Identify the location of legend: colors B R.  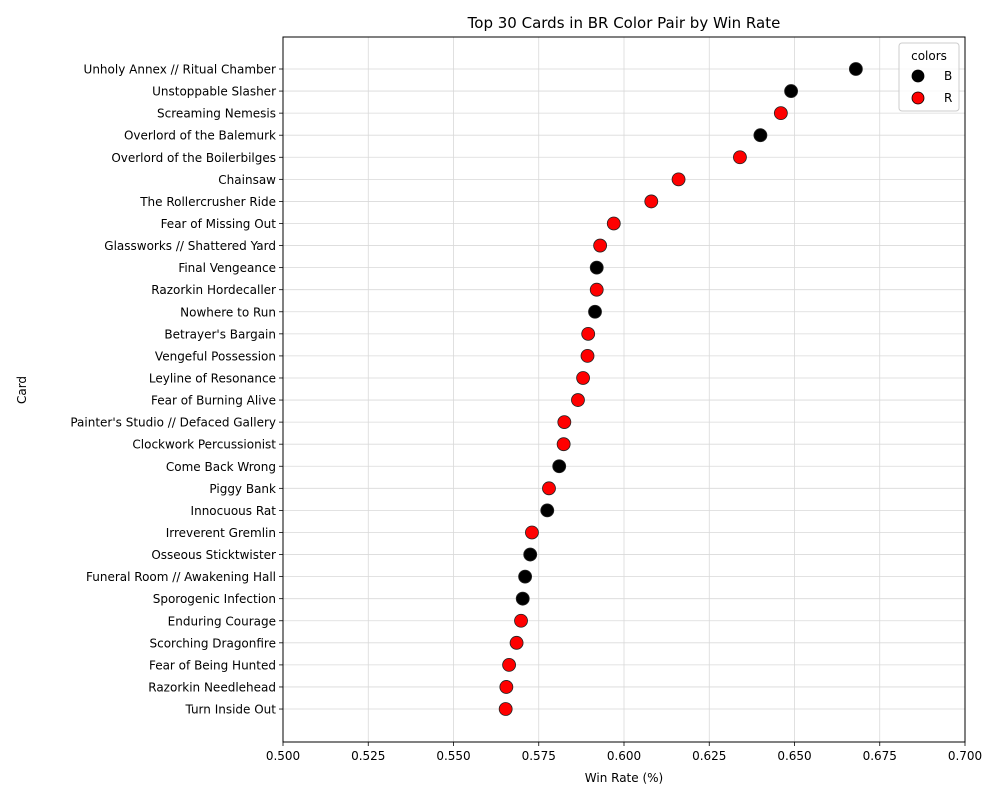
(929, 77).